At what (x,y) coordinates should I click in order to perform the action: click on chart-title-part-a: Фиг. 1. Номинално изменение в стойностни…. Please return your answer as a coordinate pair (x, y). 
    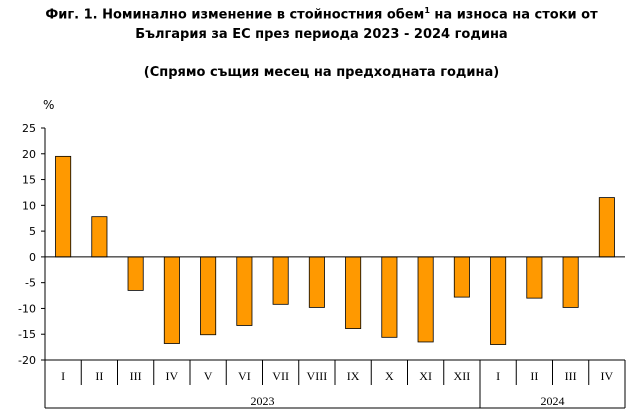
    Looking at the image, I should click on (235, 15).